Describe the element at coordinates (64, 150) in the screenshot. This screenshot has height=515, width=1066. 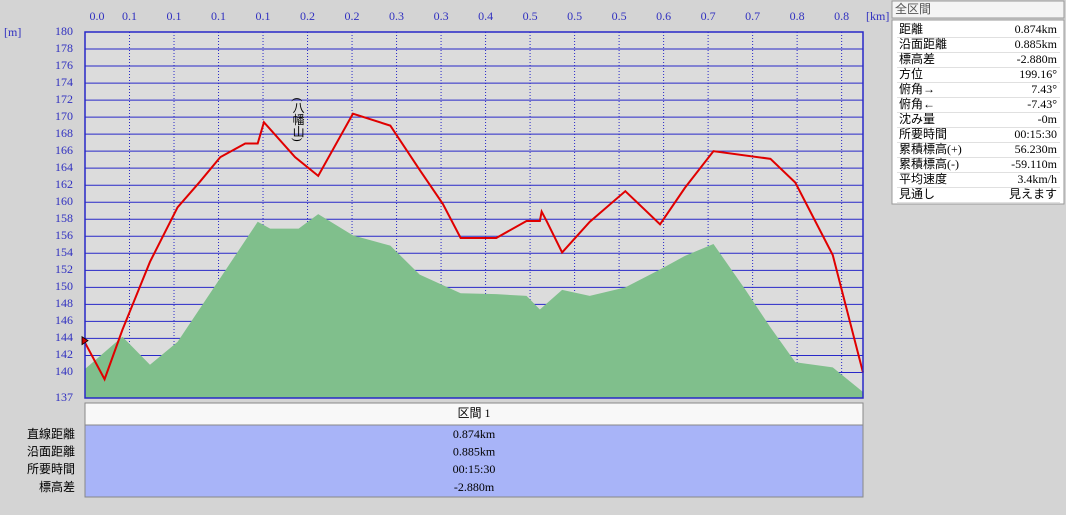
I see `y-tick-label: 166` at that location.